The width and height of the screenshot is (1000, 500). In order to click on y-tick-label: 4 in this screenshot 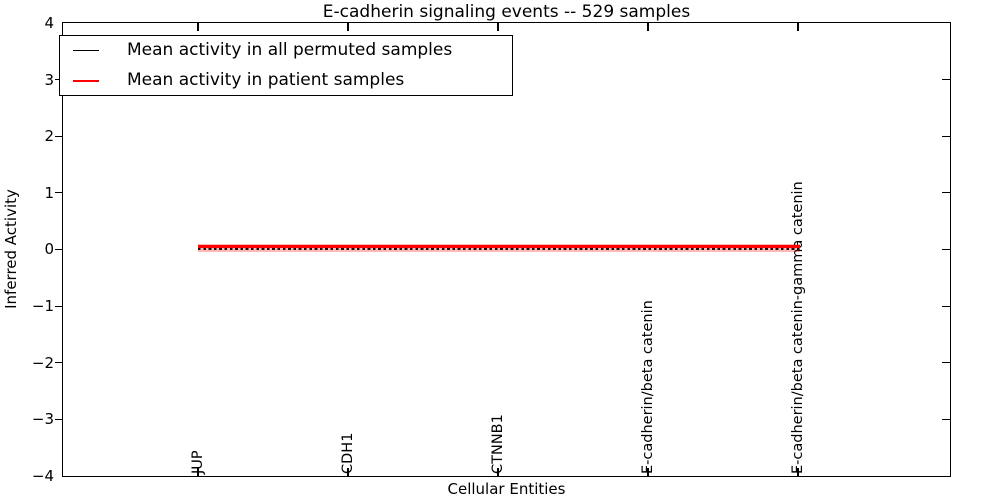, I will do `click(49, 23)`.